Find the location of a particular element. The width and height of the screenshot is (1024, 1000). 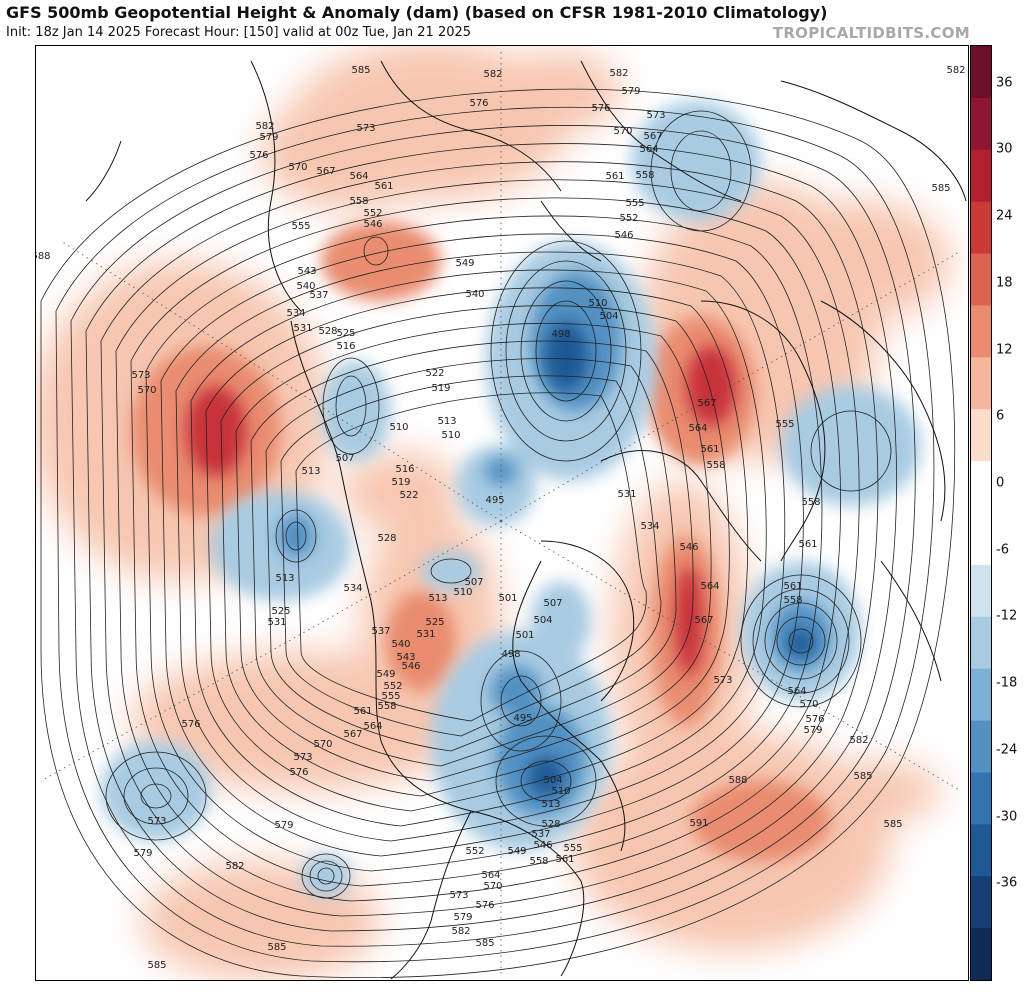

contour-label: 534 is located at coordinates (649, 526).